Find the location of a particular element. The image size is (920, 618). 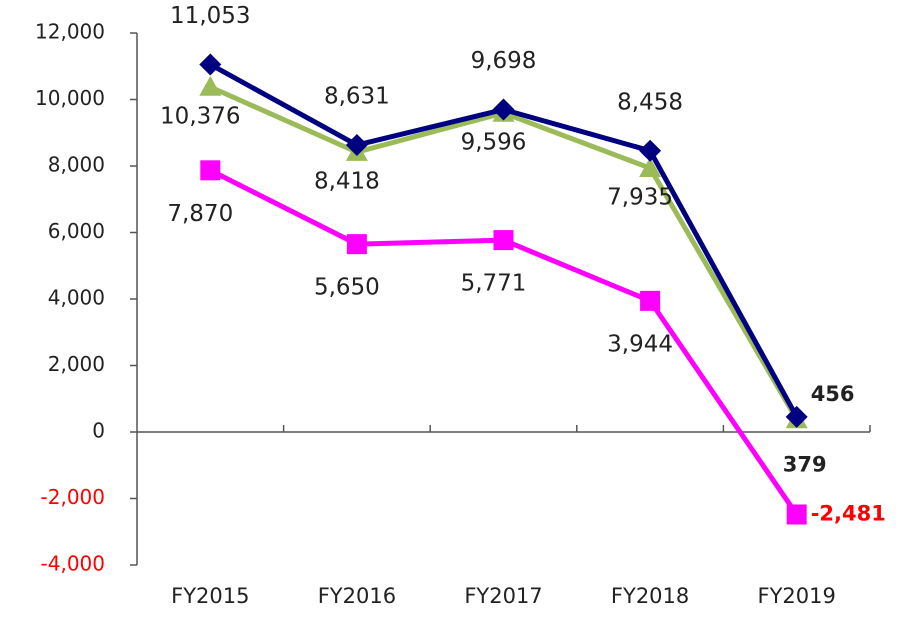

y-tick-label: 8,000 is located at coordinates (76, 165).